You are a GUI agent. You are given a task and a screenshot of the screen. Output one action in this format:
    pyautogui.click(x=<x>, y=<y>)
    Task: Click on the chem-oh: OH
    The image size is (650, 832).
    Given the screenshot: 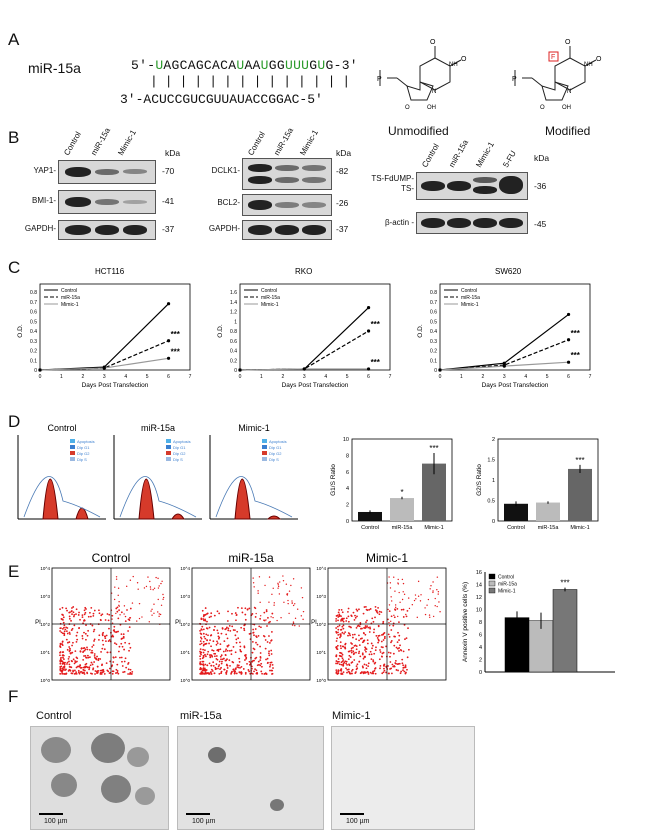 What is the action you would take?
    pyautogui.click(x=431, y=108)
    